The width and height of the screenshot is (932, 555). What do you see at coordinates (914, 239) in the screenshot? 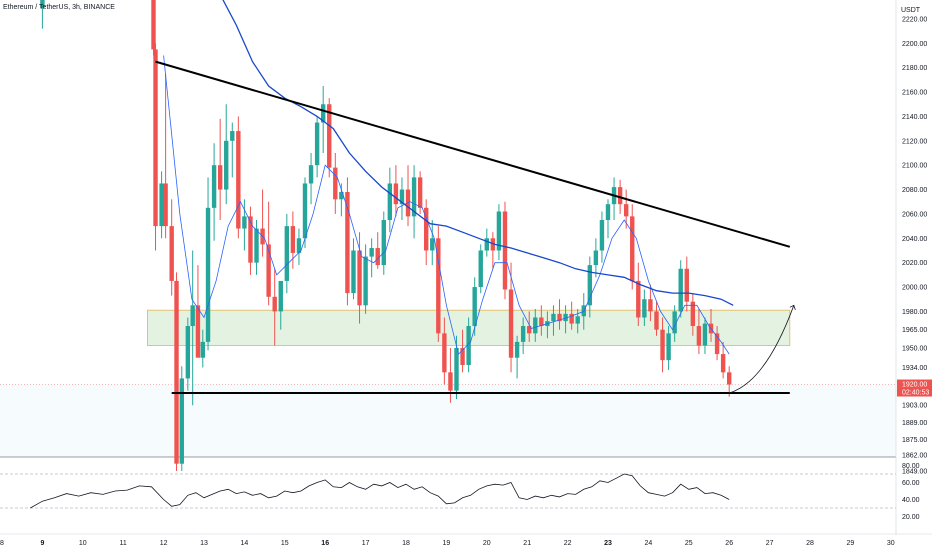
I see `price-tick-label: 2040.00` at bounding box center [914, 239].